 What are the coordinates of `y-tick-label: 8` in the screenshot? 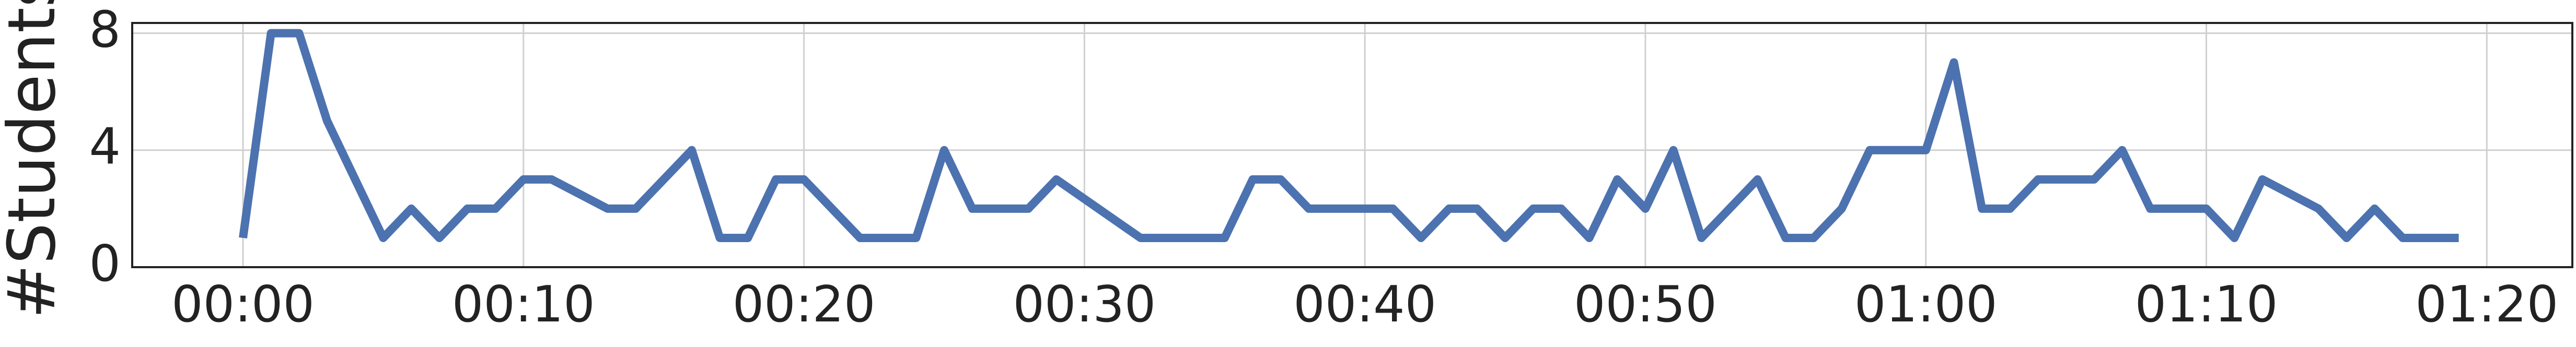 It's located at (105, 29).